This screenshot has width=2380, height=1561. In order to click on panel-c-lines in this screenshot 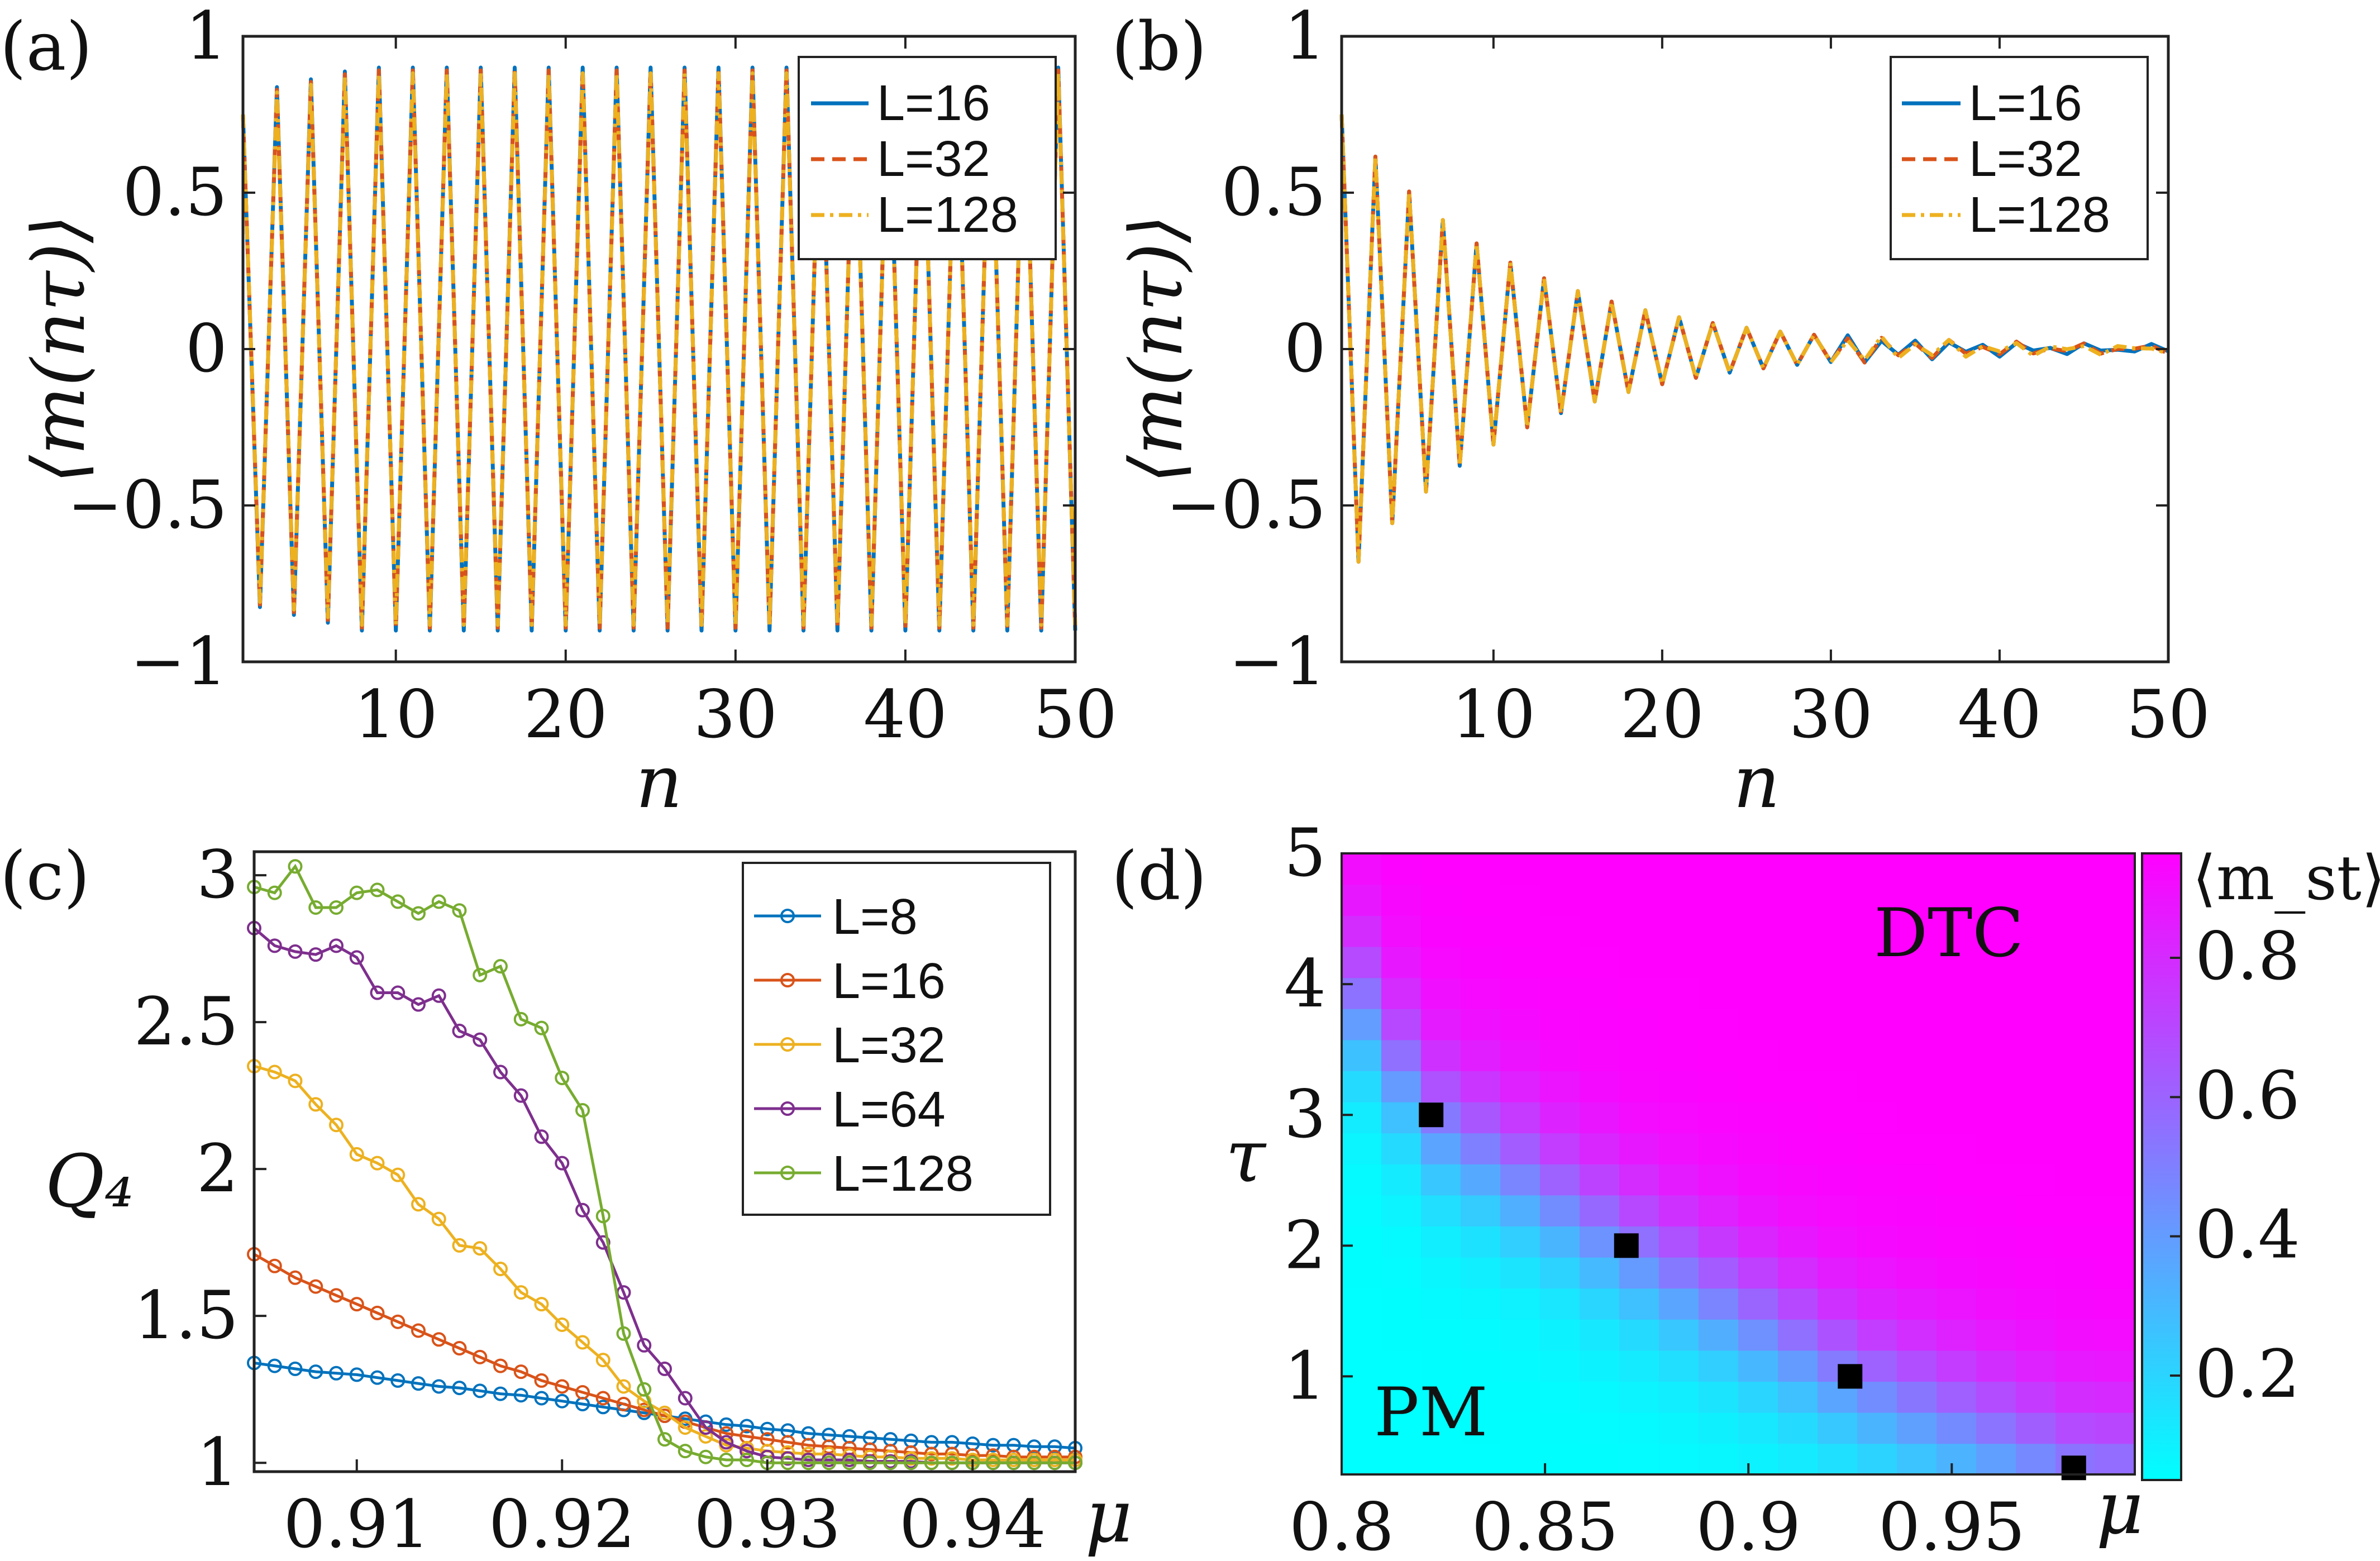, I will do `click(665, 1165)`.